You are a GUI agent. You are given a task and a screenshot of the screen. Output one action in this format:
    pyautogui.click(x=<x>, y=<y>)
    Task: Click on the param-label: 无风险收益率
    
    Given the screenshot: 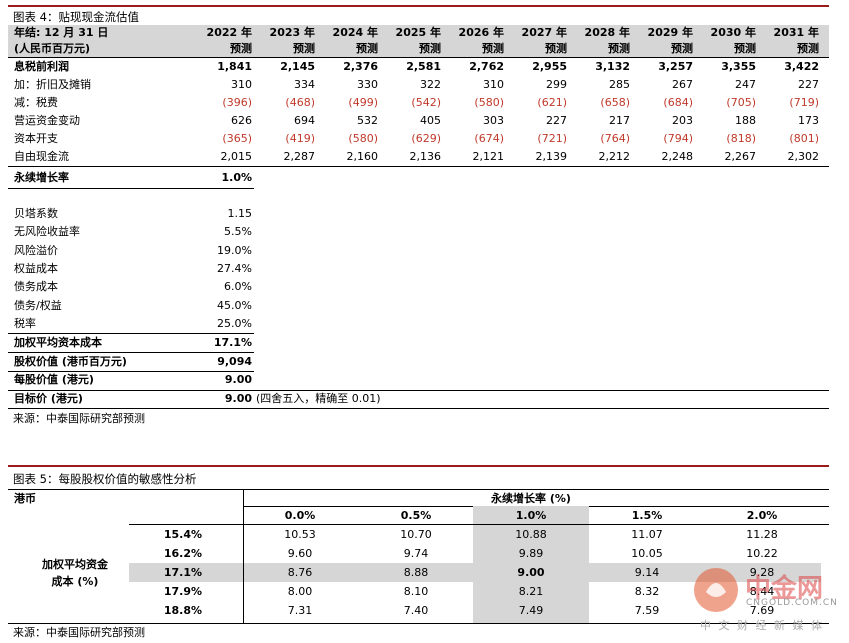 What is the action you would take?
    pyautogui.click(x=47, y=232)
    